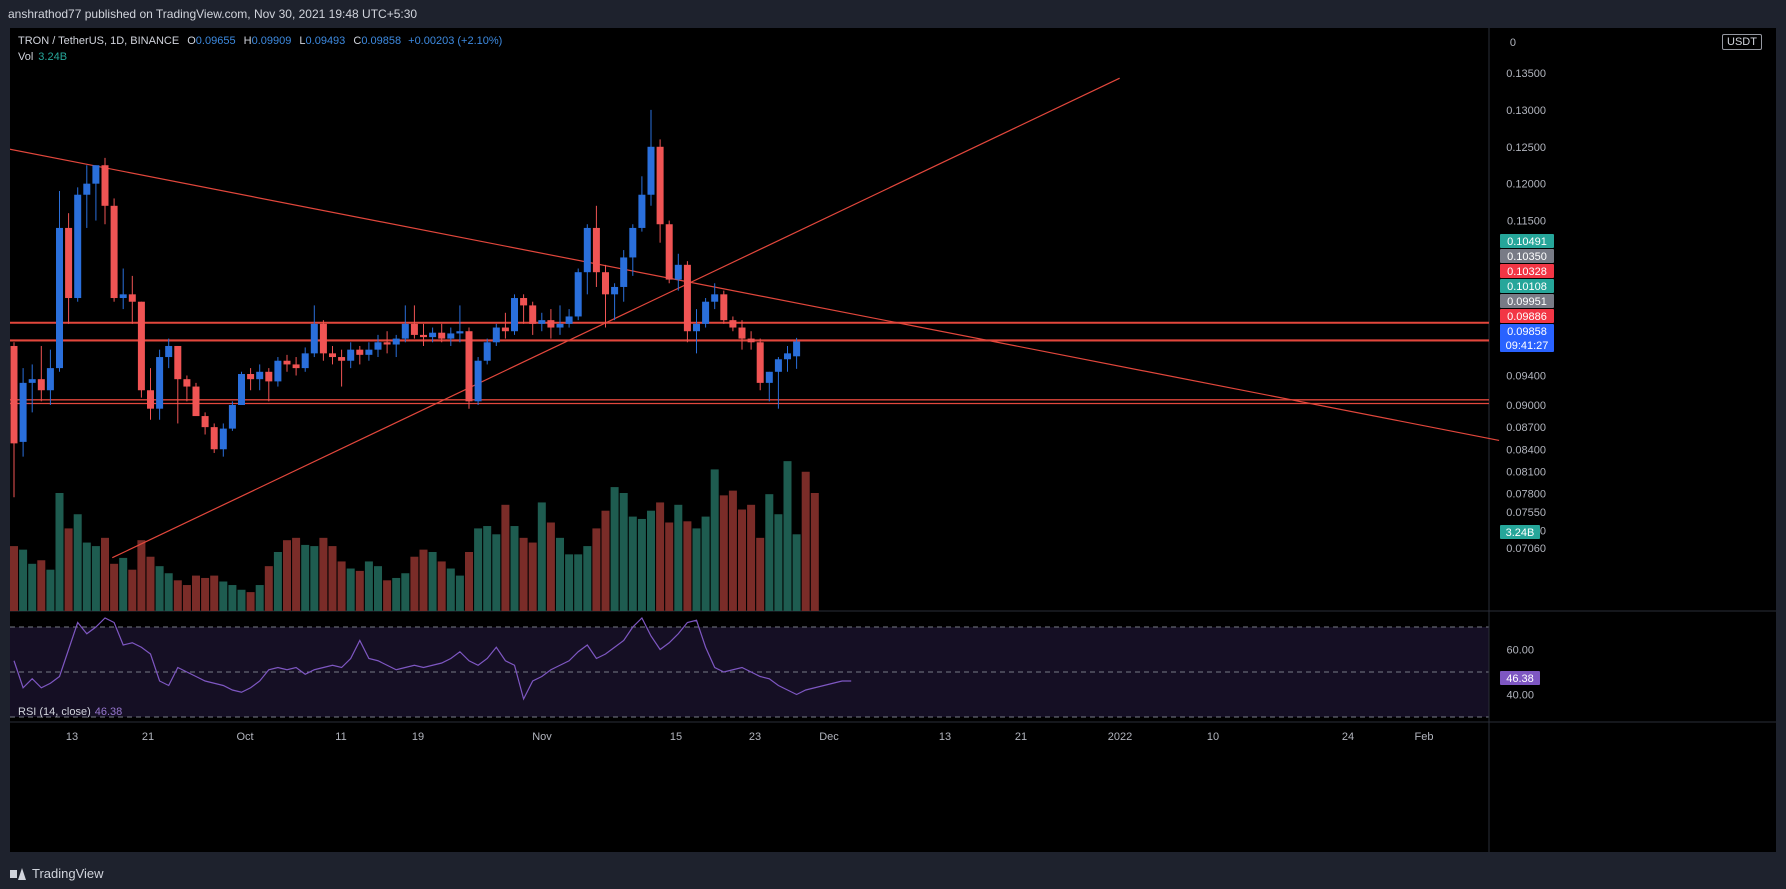 This screenshot has width=1786, height=889. I want to click on currency-button: USDT, so click(1742, 42).